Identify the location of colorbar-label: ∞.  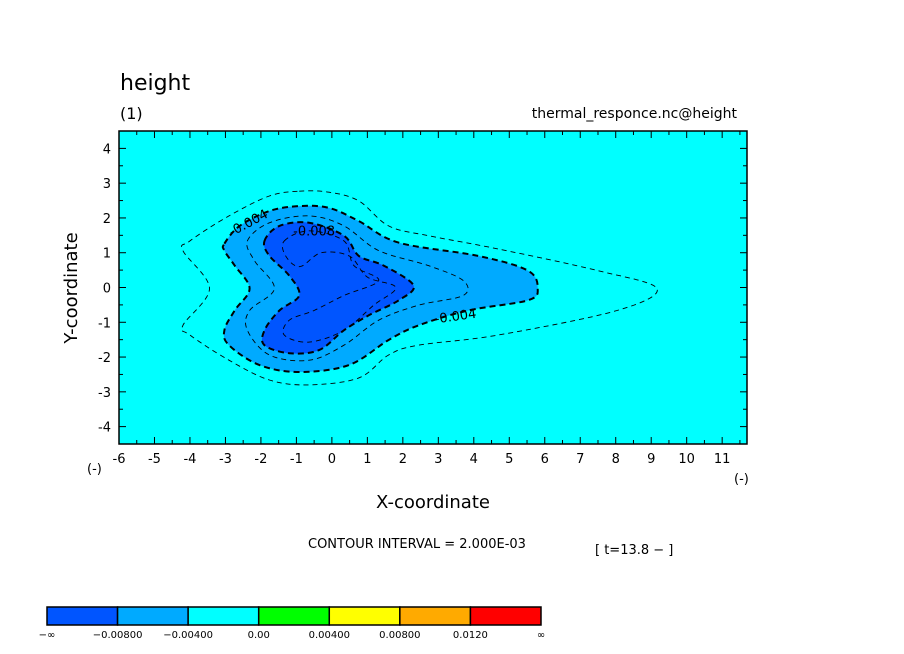
(541, 635).